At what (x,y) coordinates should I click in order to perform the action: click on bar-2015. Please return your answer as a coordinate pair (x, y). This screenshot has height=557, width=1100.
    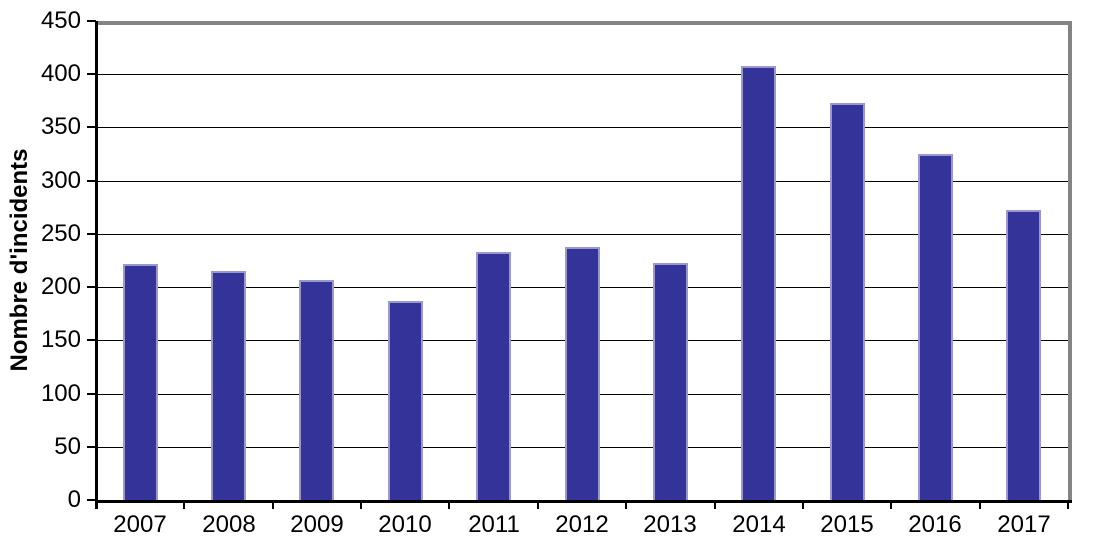
    Looking at the image, I should click on (847, 301).